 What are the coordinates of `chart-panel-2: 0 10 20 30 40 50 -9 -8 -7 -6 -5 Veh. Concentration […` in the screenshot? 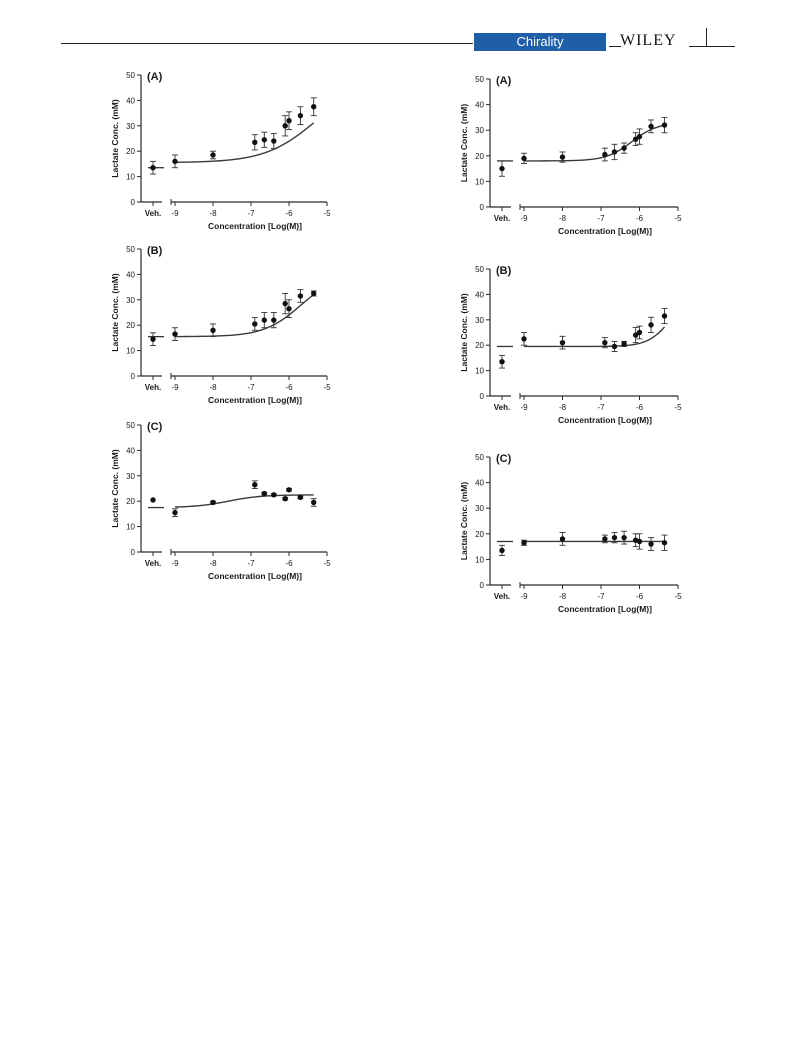 It's located at (220, 325).